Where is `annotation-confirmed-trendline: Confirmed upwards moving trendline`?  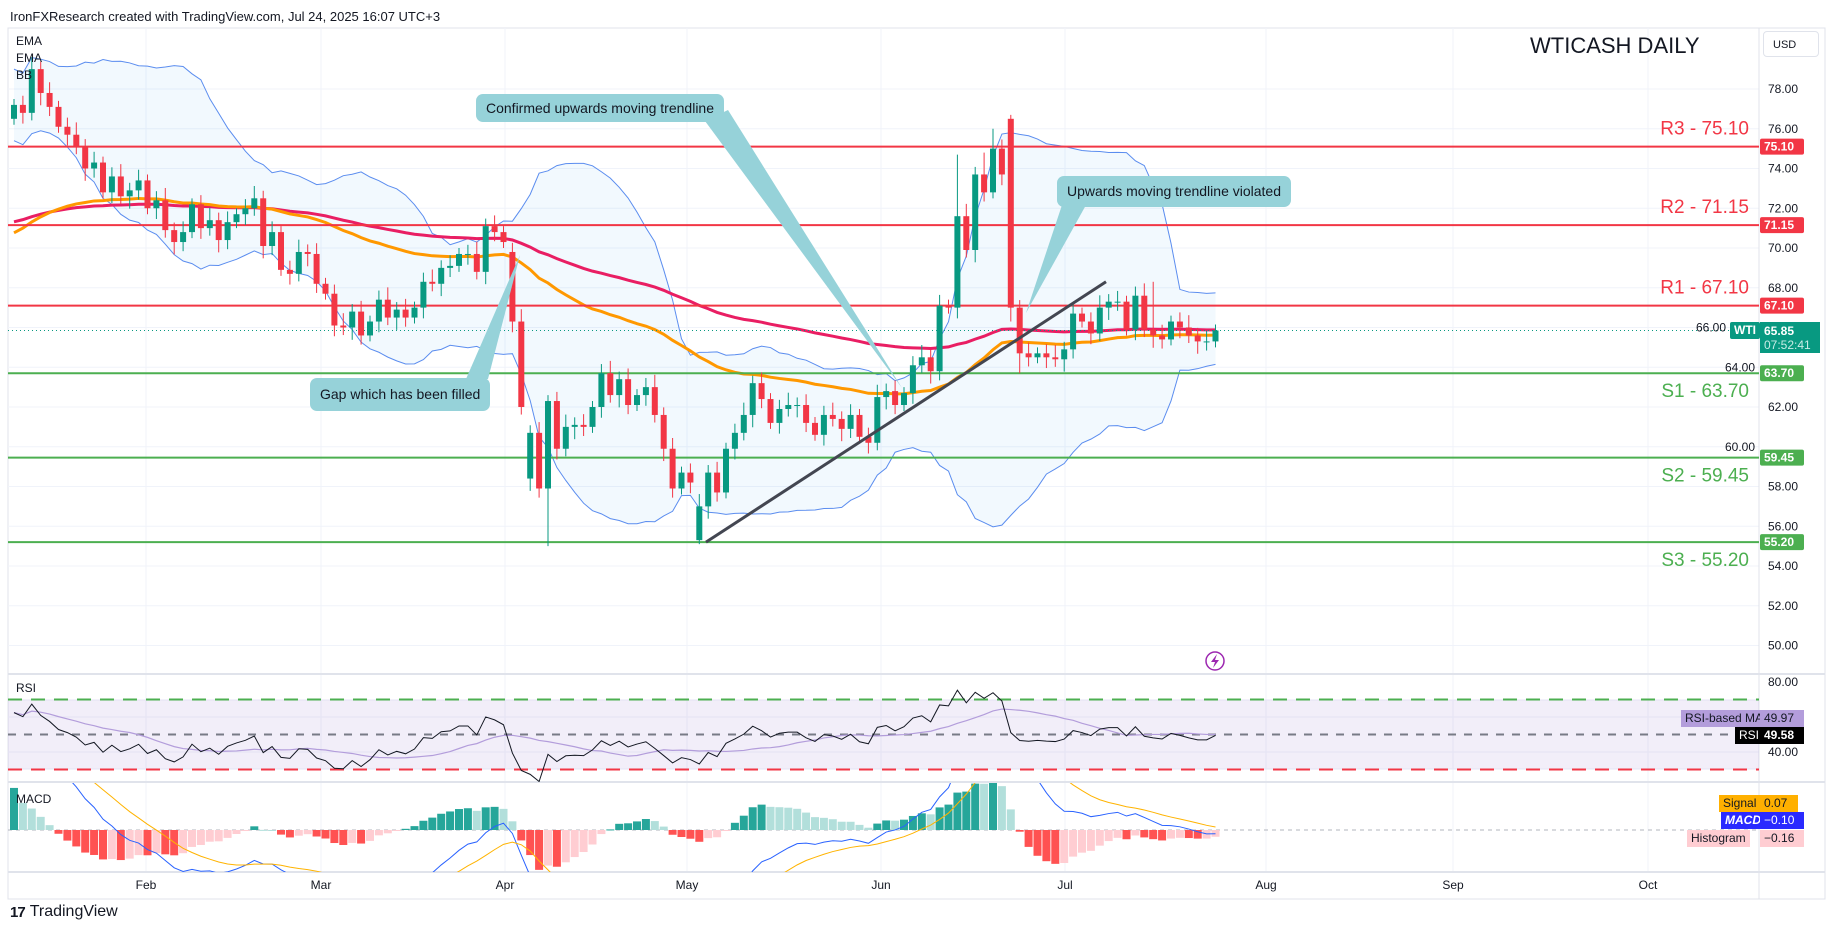 annotation-confirmed-trendline: Confirmed upwards moving trendline is located at coordinates (600, 108).